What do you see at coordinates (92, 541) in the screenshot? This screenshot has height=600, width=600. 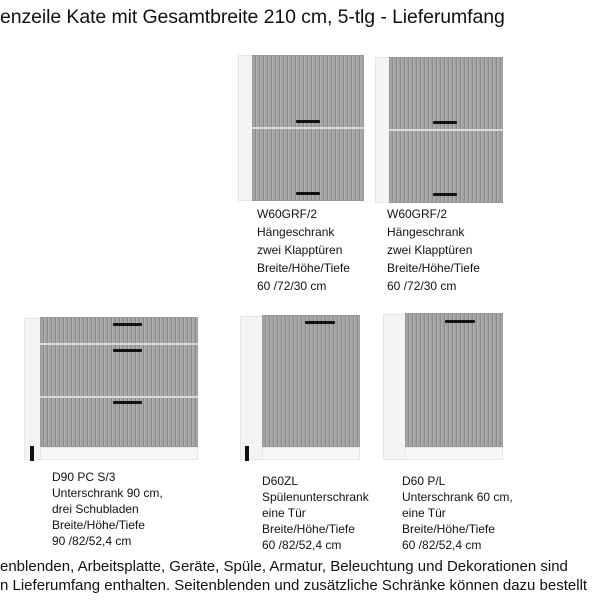 I see `label-line: 90 /82/52,4 cm` at bounding box center [92, 541].